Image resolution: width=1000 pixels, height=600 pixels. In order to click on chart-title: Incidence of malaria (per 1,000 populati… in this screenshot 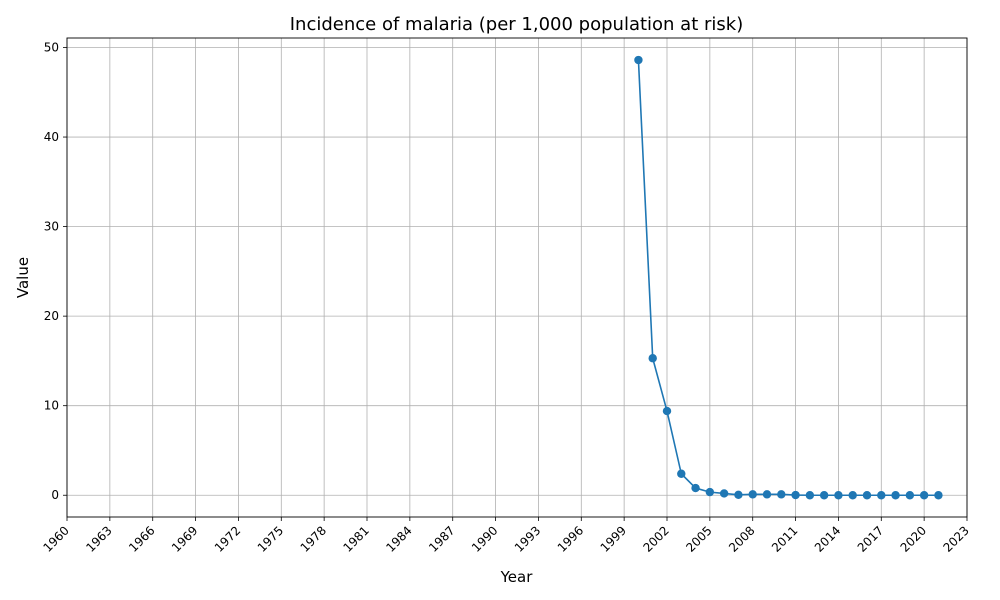, I will do `click(516, 24)`.